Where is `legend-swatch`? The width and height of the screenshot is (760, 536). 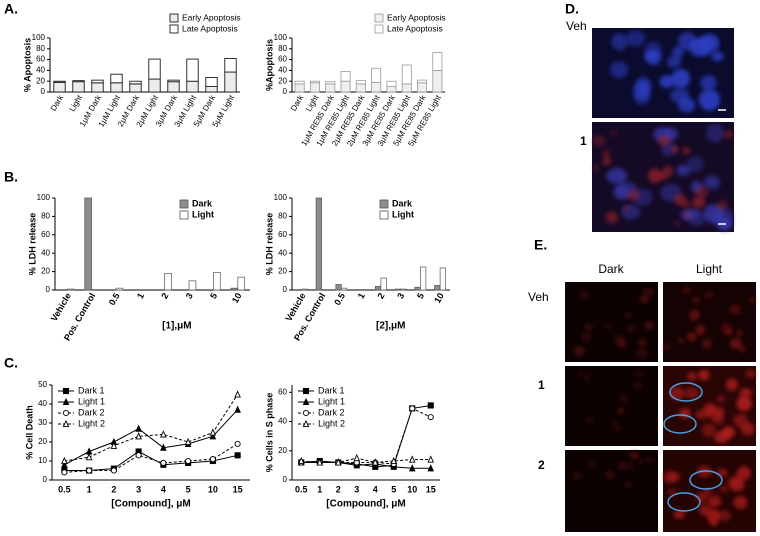 legend-swatch is located at coordinates (174, 18).